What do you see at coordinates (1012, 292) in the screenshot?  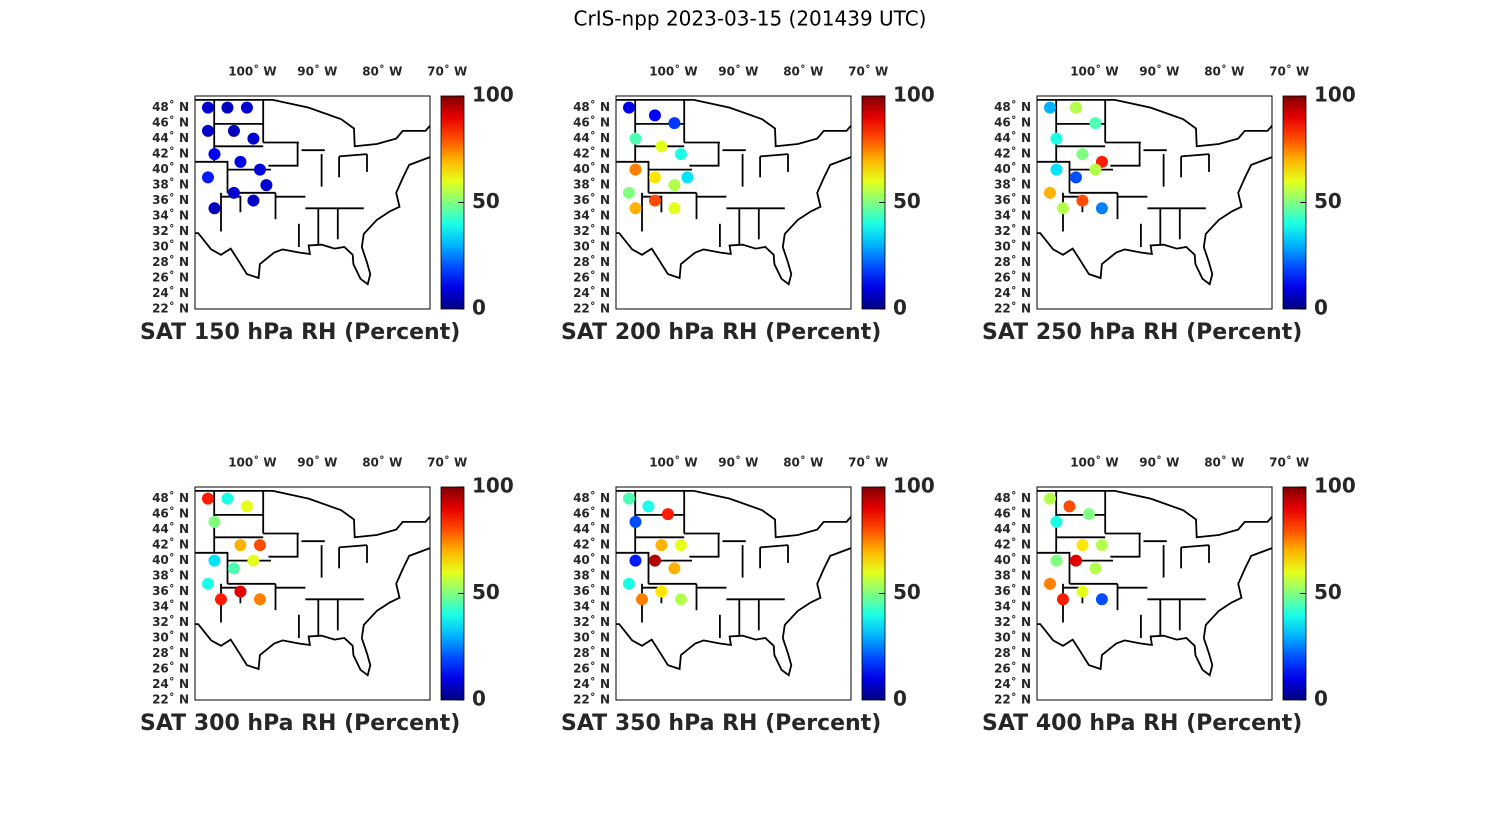 I see `lat-tick-label: 24˚ N` at bounding box center [1012, 292].